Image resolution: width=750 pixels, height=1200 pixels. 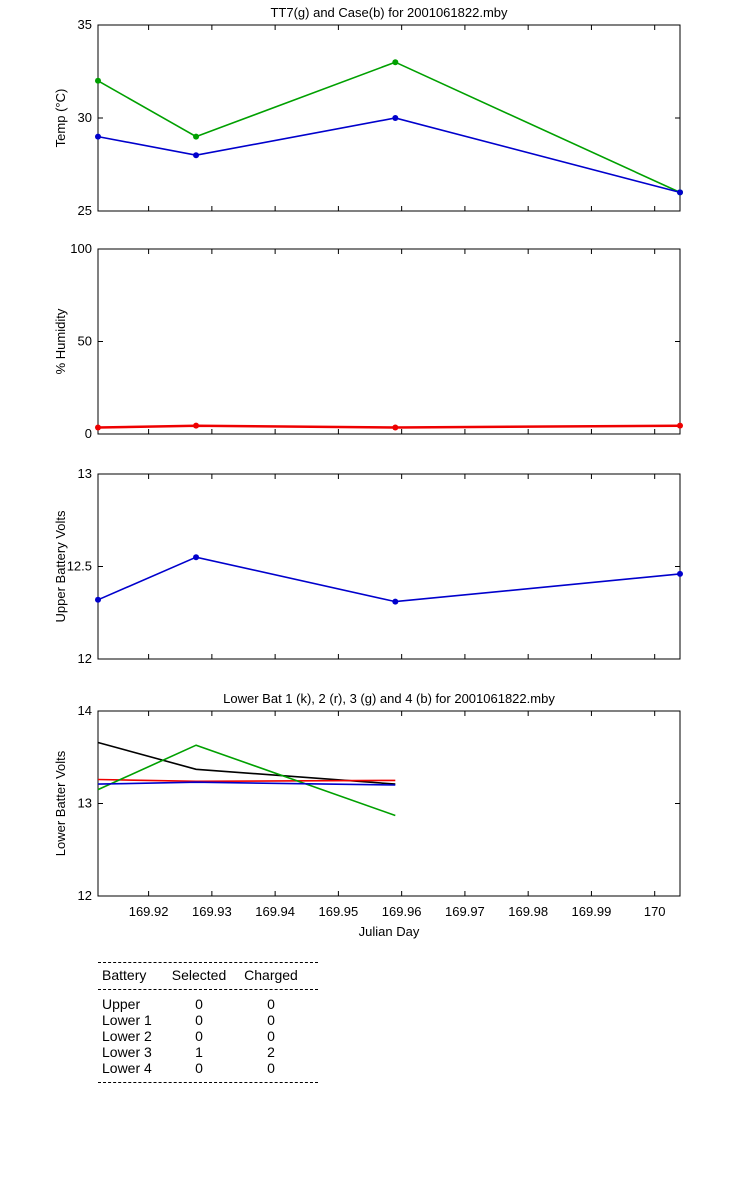 What do you see at coordinates (60, 341) in the screenshot?
I see `y-axis-label-2: % Humidity` at bounding box center [60, 341].